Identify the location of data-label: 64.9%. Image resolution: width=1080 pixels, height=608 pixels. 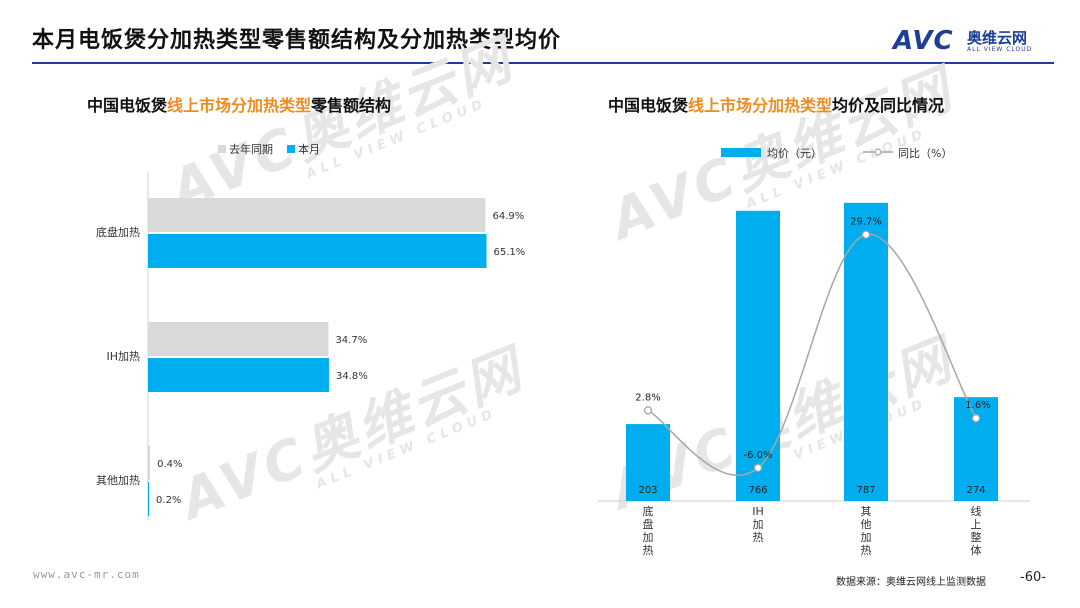
(508, 216).